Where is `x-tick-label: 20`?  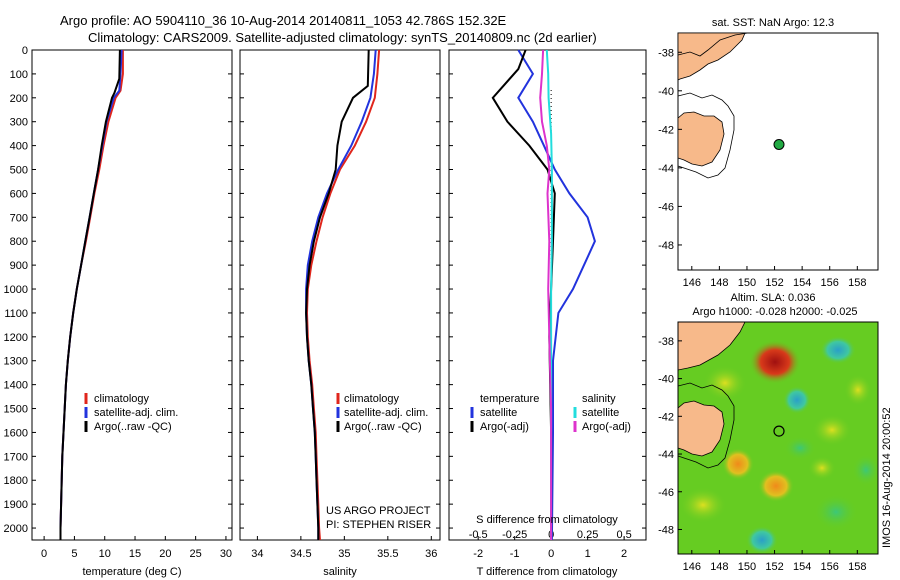
x-tick-label: 20 is located at coordinates (165, 554).